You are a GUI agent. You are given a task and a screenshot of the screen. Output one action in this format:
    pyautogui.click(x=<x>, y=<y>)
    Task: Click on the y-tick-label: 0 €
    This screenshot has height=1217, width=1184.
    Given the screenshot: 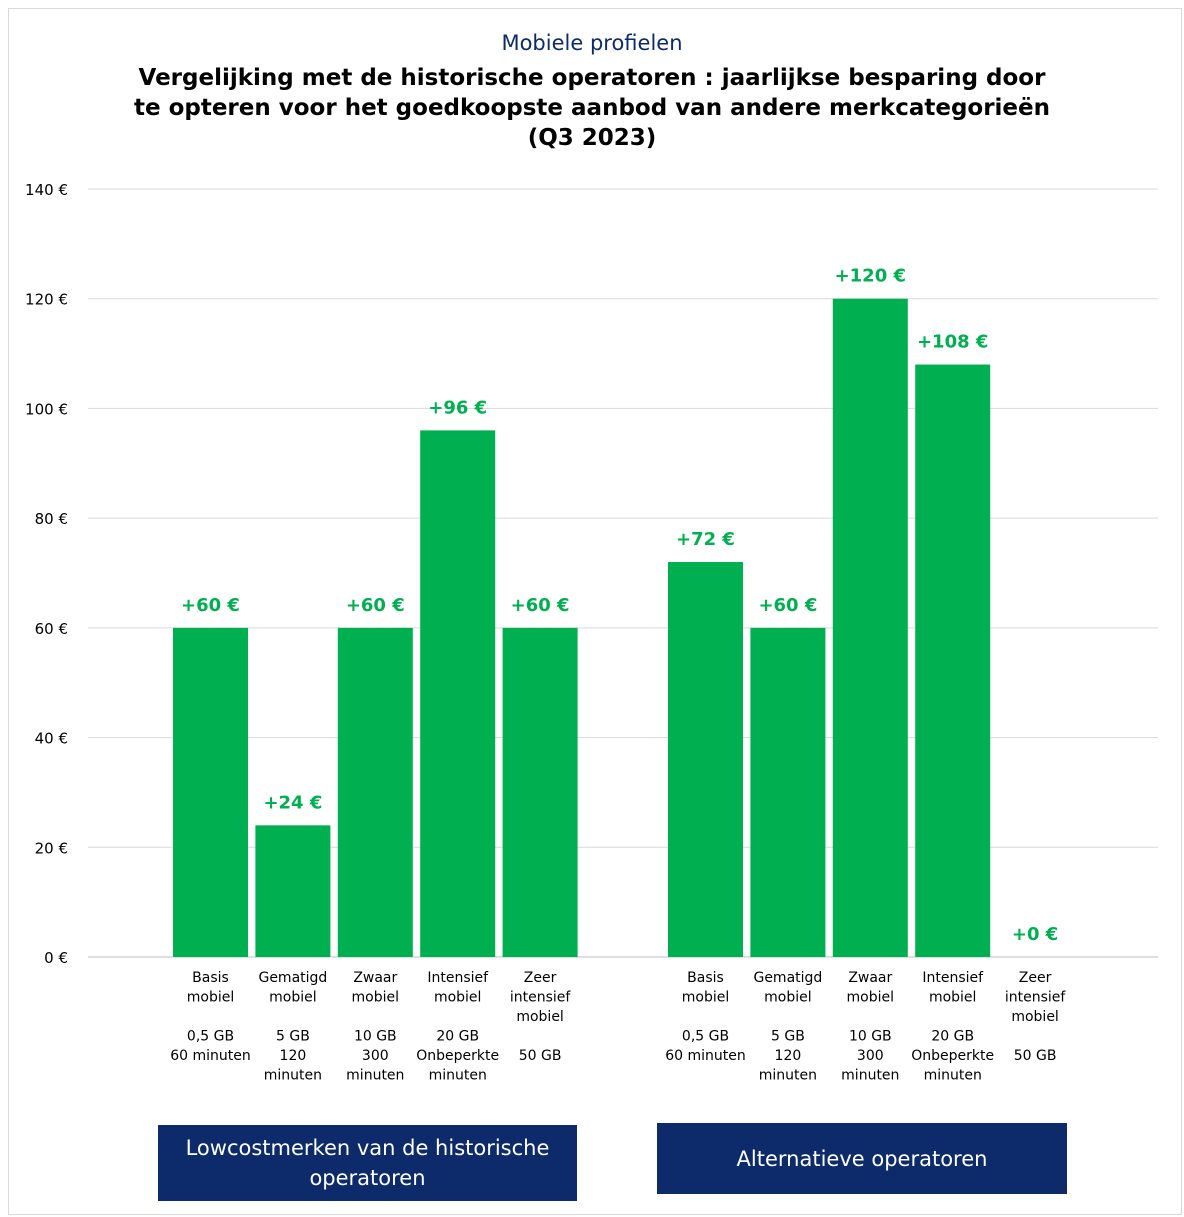 What is the action you would take?
    pyautogui.click(x=56, y=958)
    